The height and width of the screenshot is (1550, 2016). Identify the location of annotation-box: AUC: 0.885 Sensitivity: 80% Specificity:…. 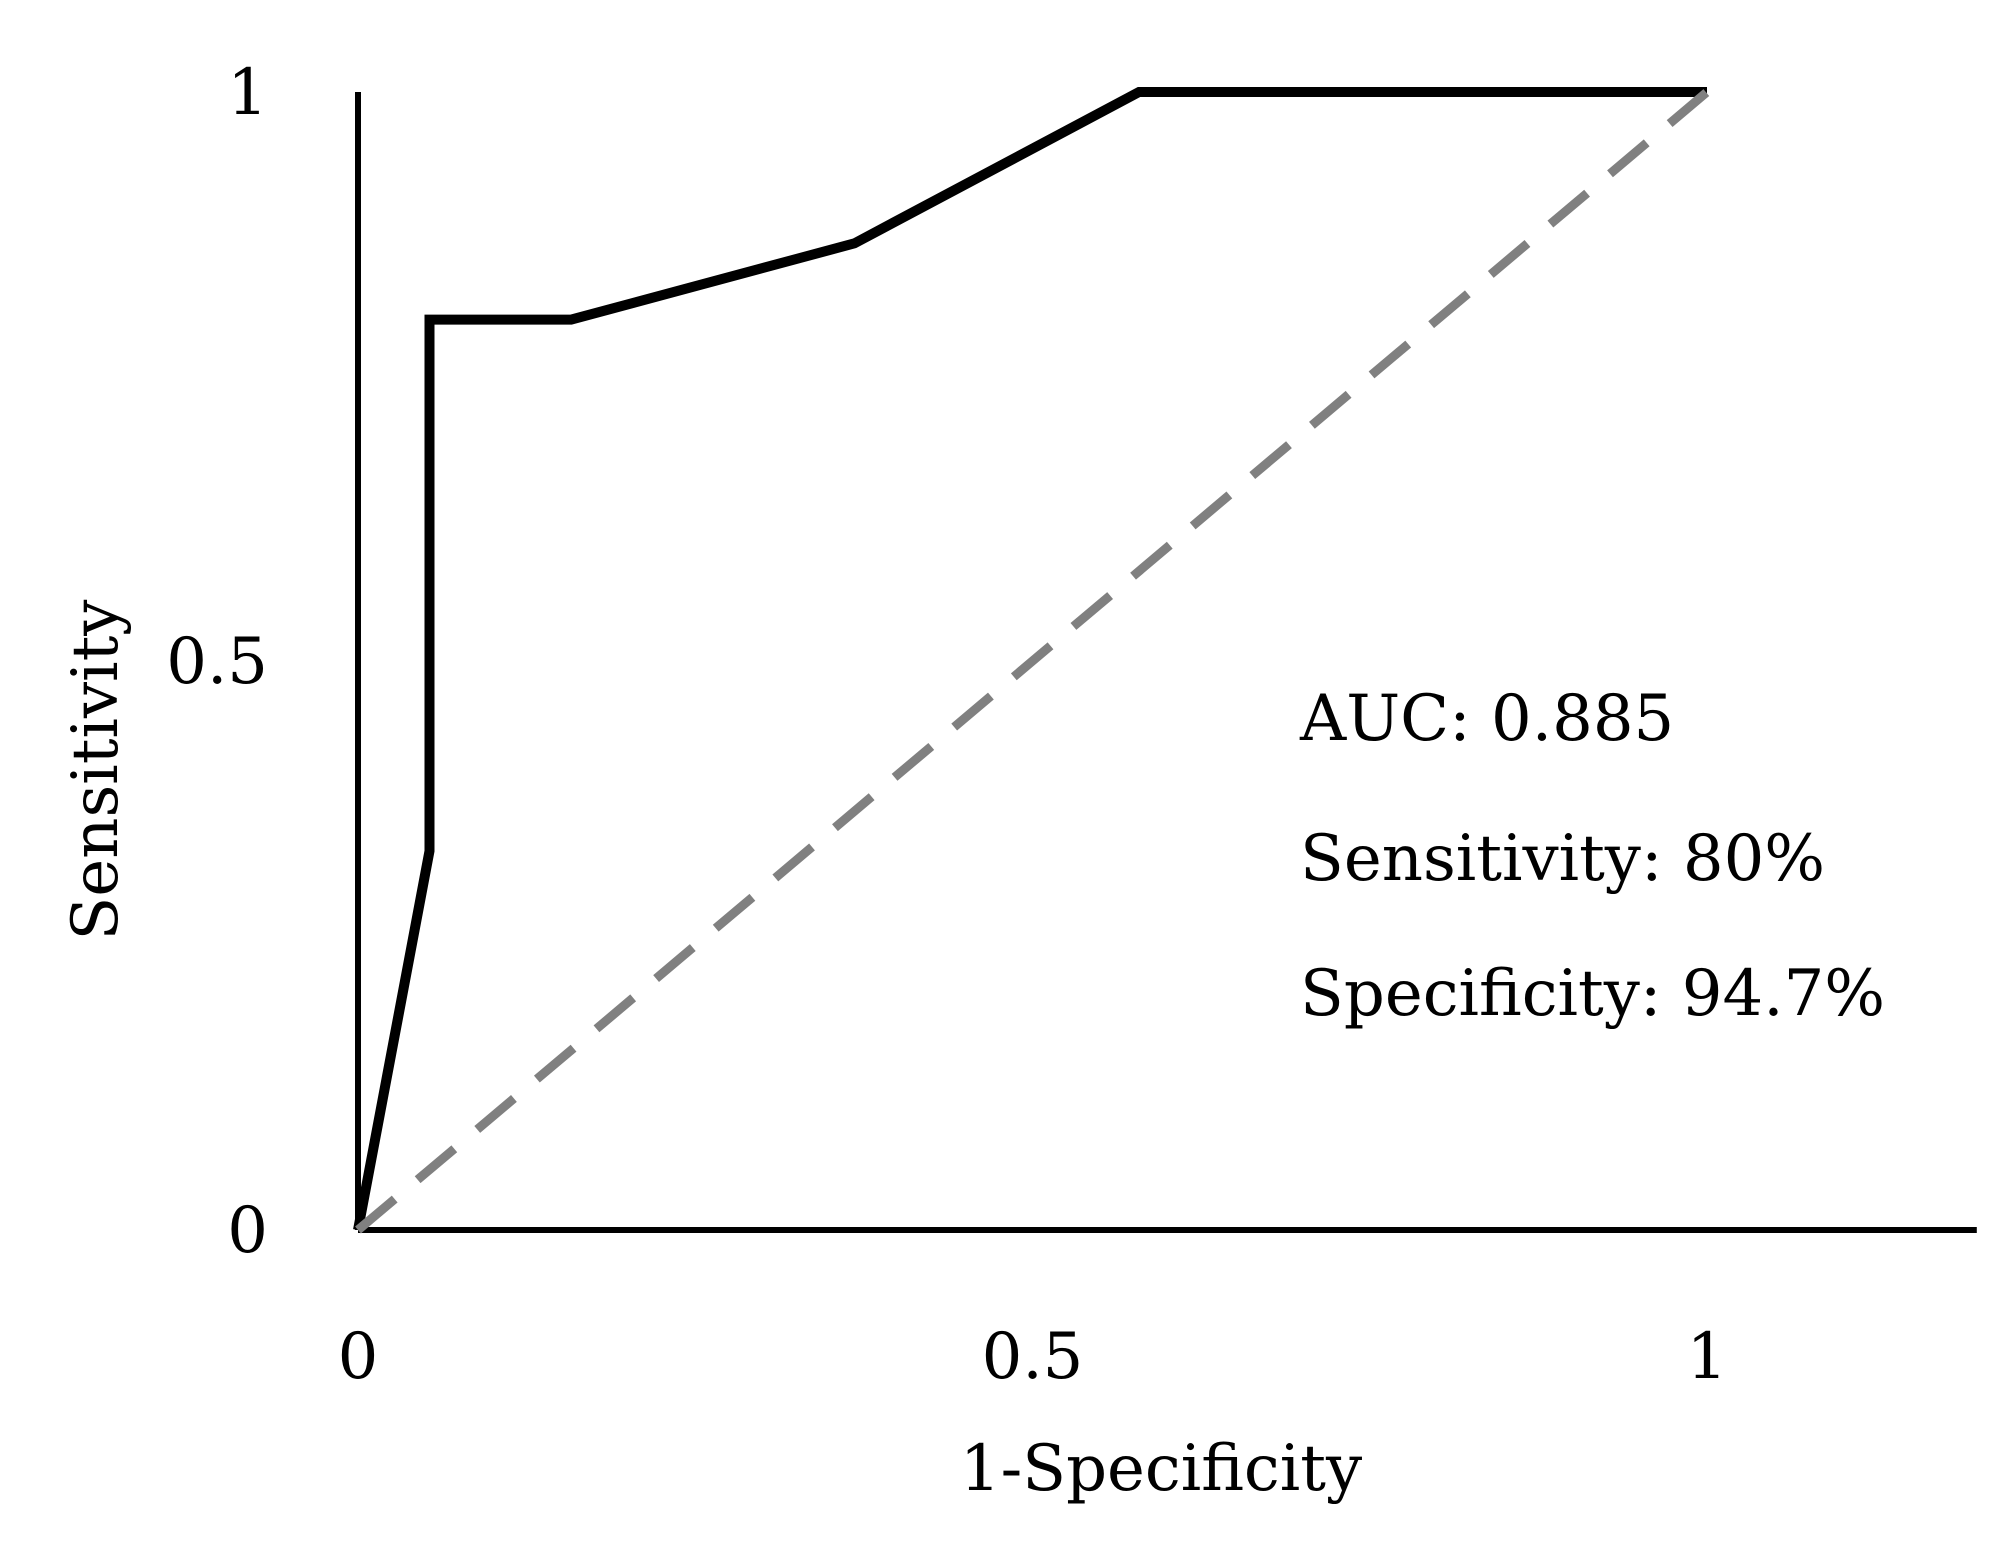
(1592, 856).